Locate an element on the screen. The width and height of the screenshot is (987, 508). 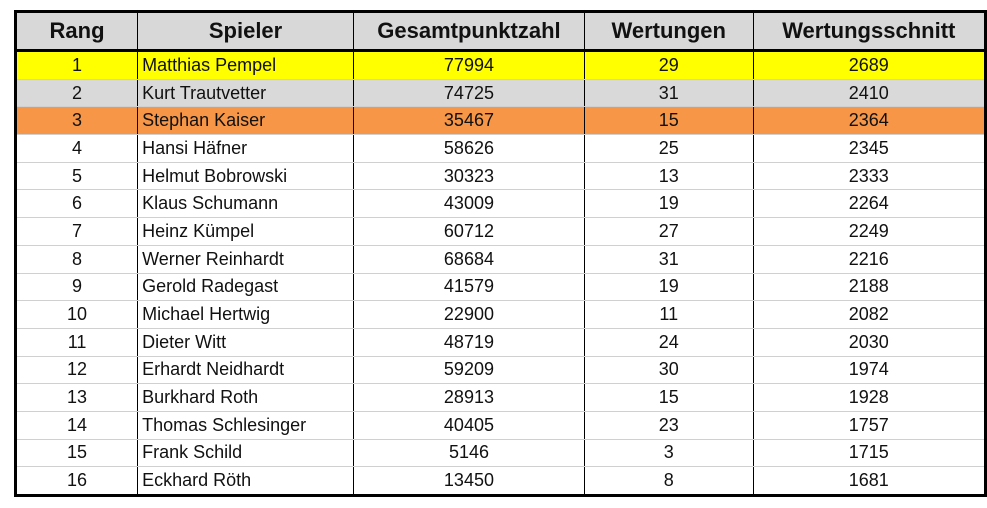
rang-cell: 9 is located at coordinates (76, 287).